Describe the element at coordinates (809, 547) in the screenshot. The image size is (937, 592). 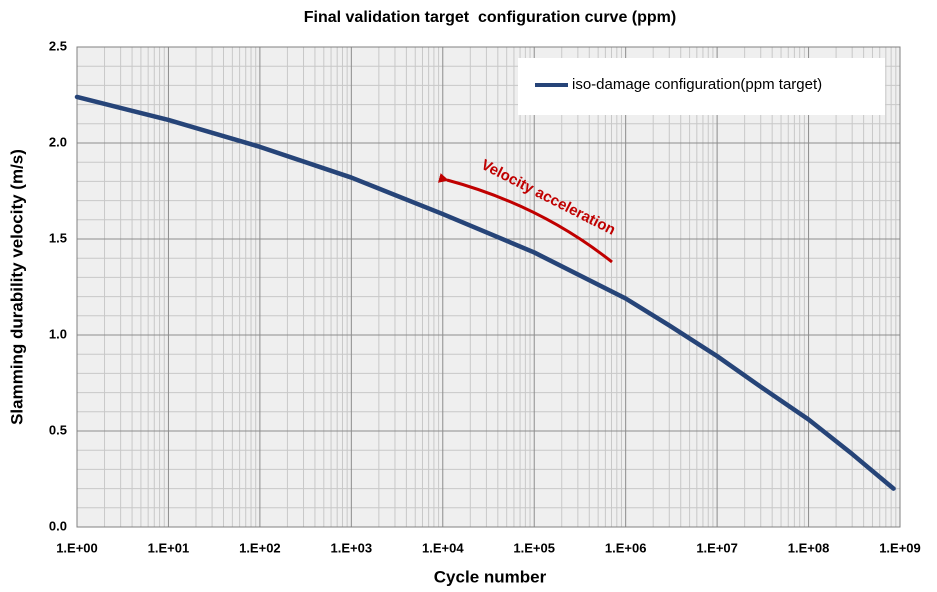
I see `x-tick-label: 1.E+08` at that location.